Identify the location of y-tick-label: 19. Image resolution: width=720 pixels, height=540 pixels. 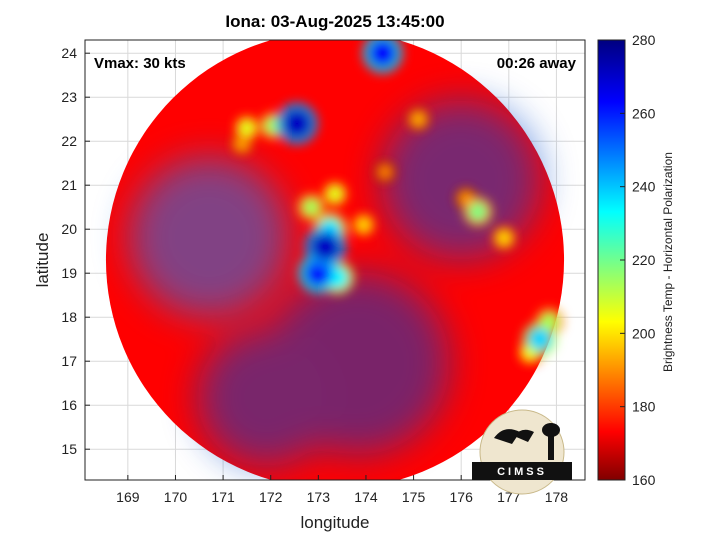
(69, 273).